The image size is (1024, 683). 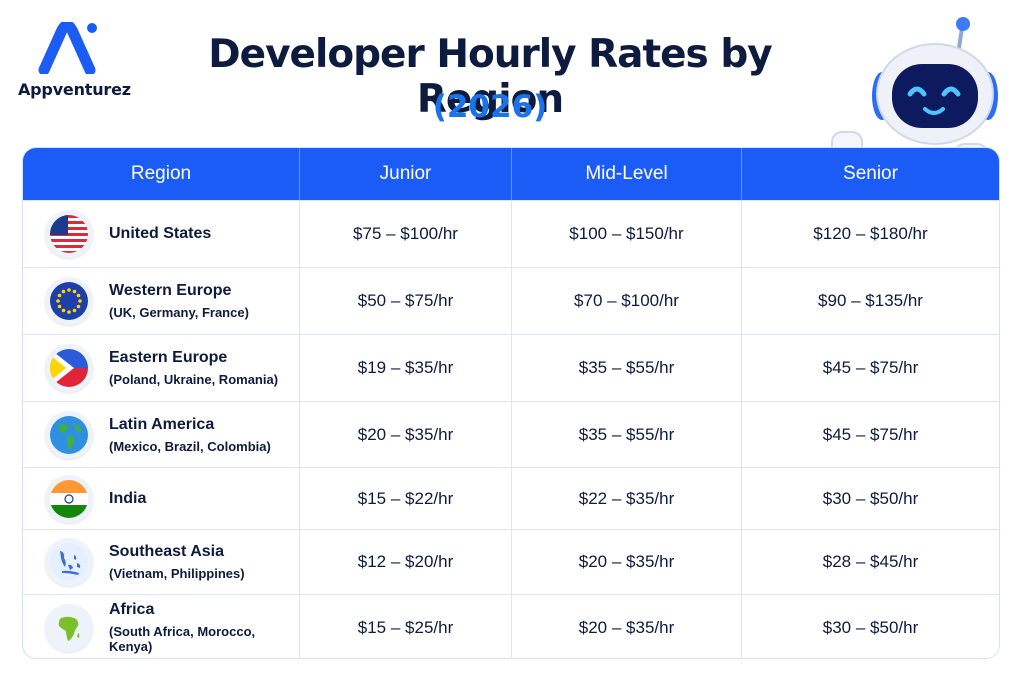 I want to click on southeast-asia-map-icon, so click(x=69, y=562).